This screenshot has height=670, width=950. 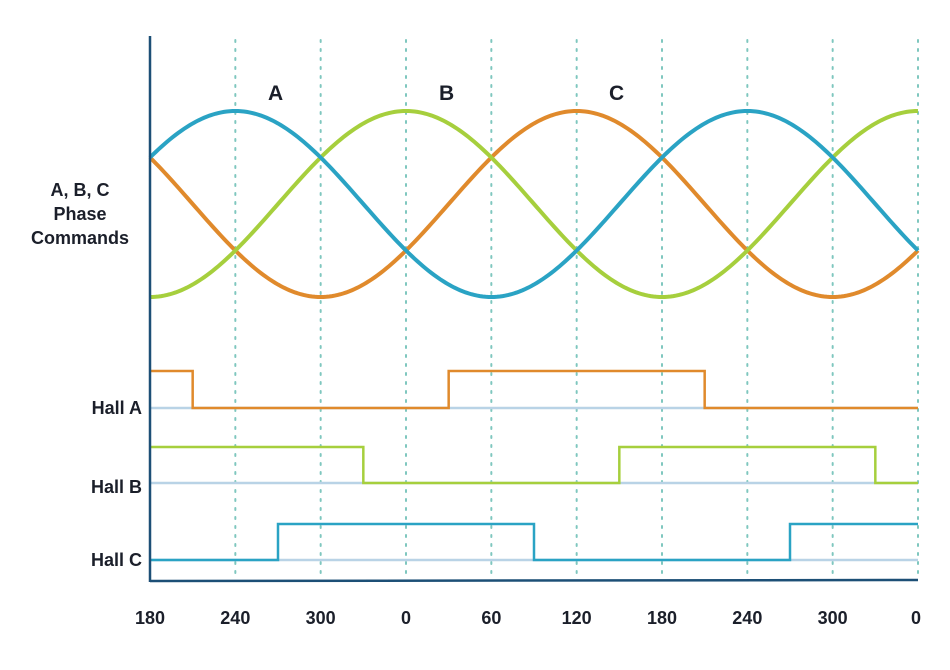 I want to click on phase-label-line2: Phase, so click(x=80, y=214).